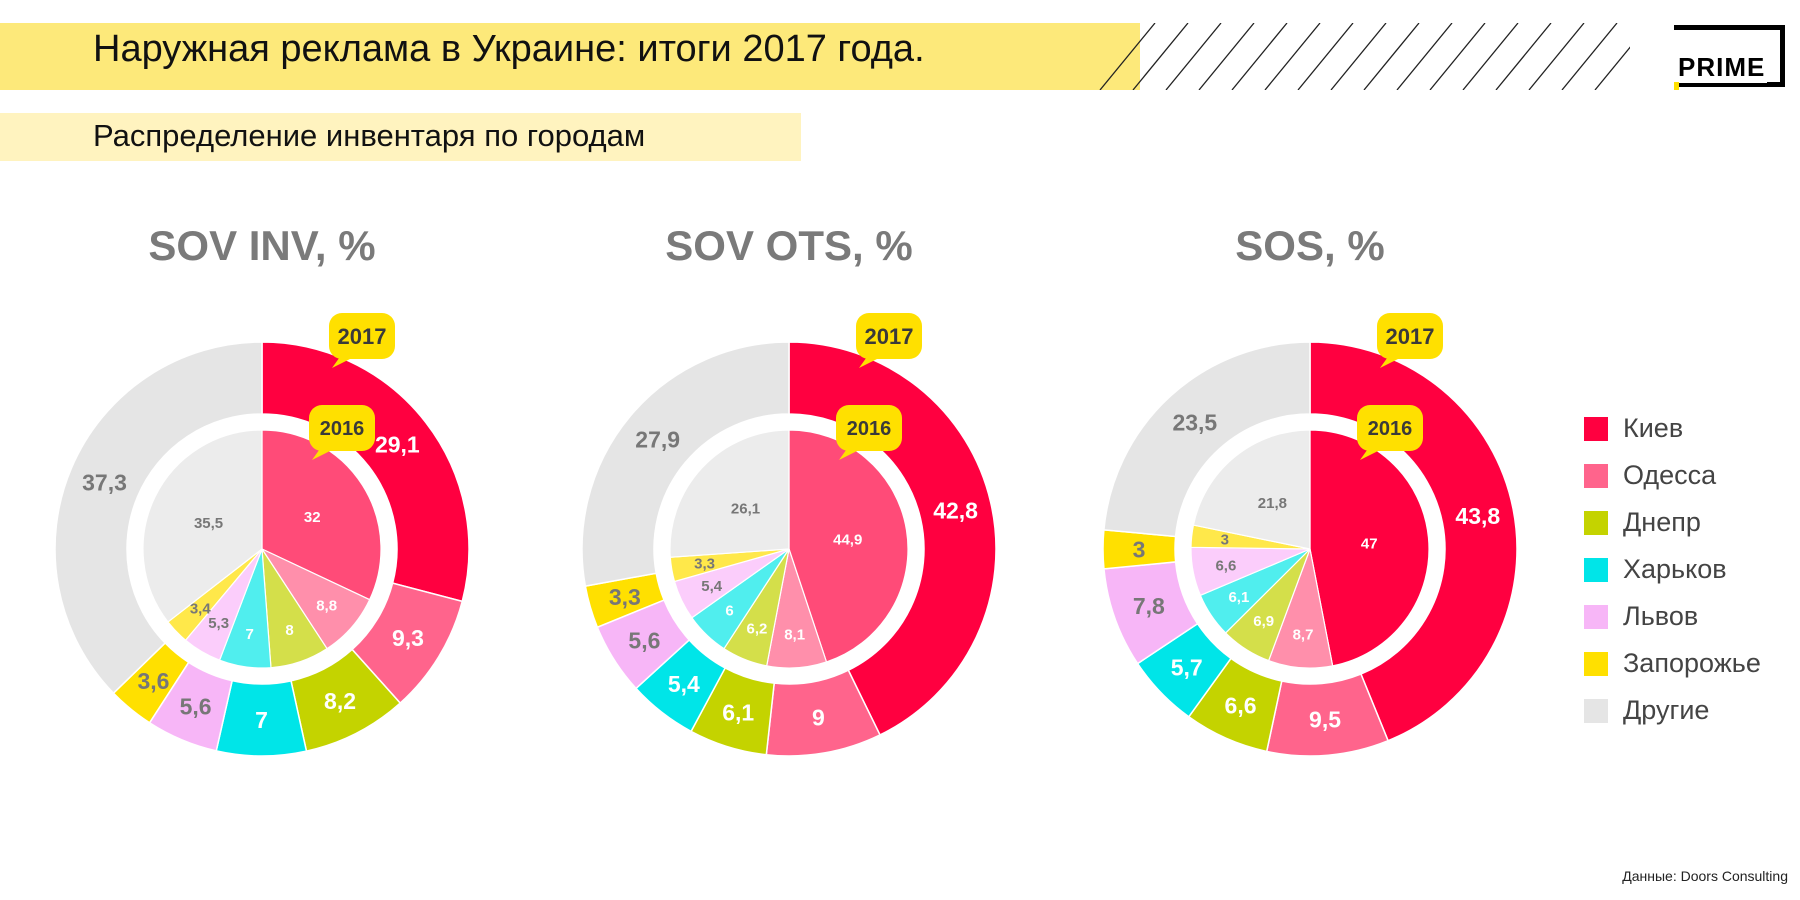  I want to click on inner-slice-label: 6,1, so click(1238, 597).